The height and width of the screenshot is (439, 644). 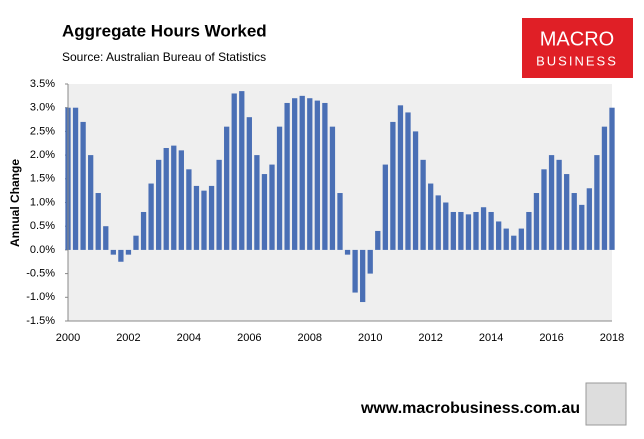 I want to click on x-tick-label: 2014, so click(x=491, y=338).